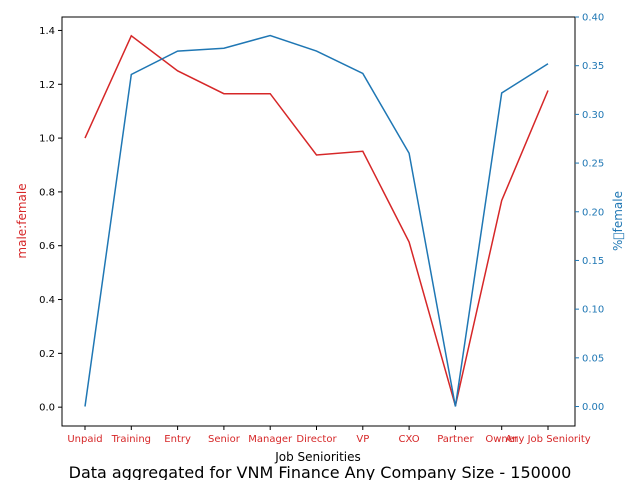 This screenshot has height=484, width=640. Describe the element at coordinates (455, 439) in the screenshot. I see `x-tick-label: Partner` at that location.